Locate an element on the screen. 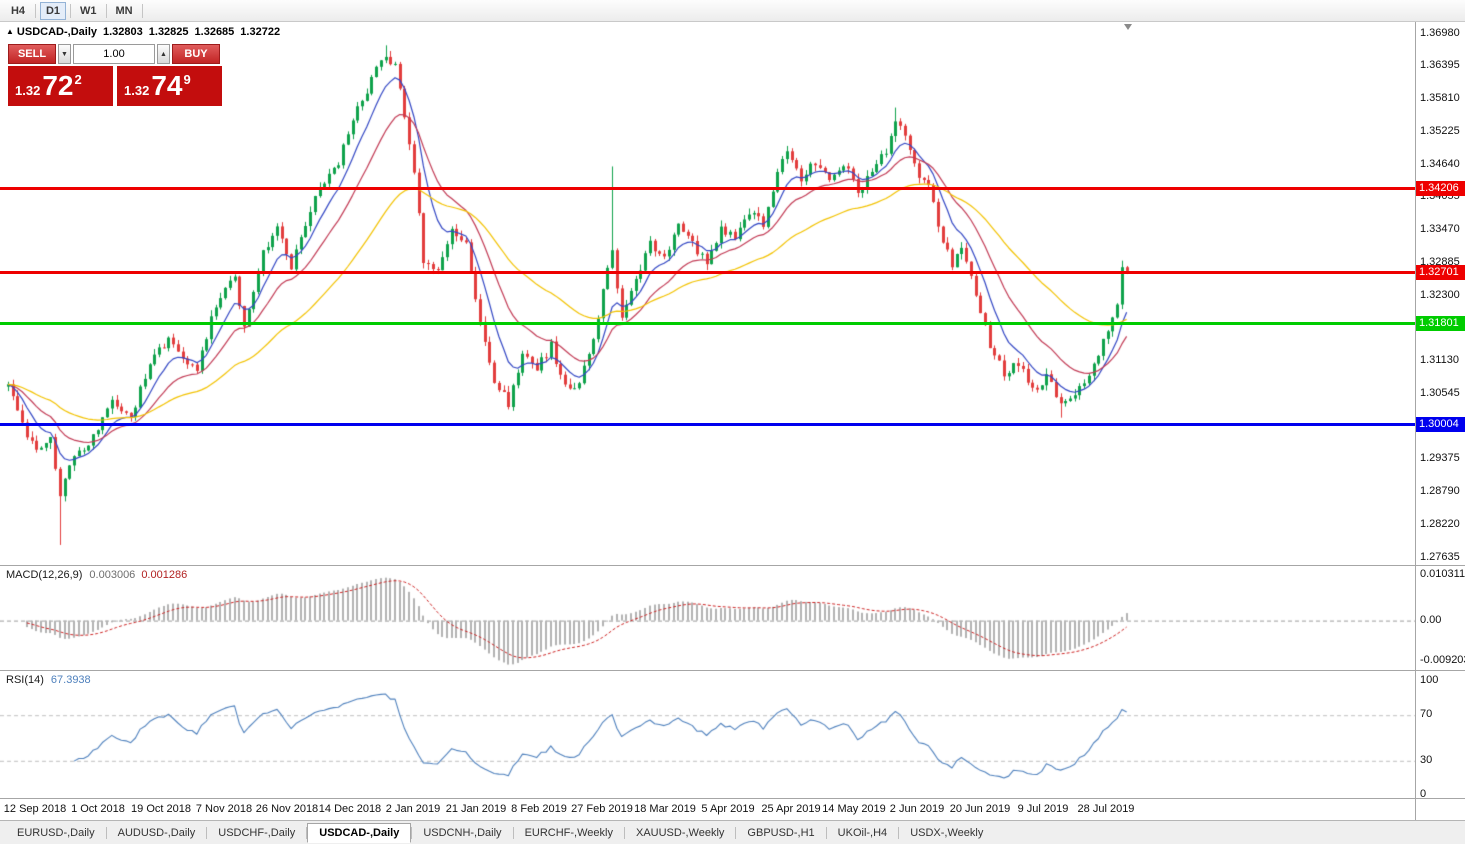 The width and height of the screenshot is (1465, 844). buy-price-display: 1.32 74 9 is located at coordinates (169, 86).